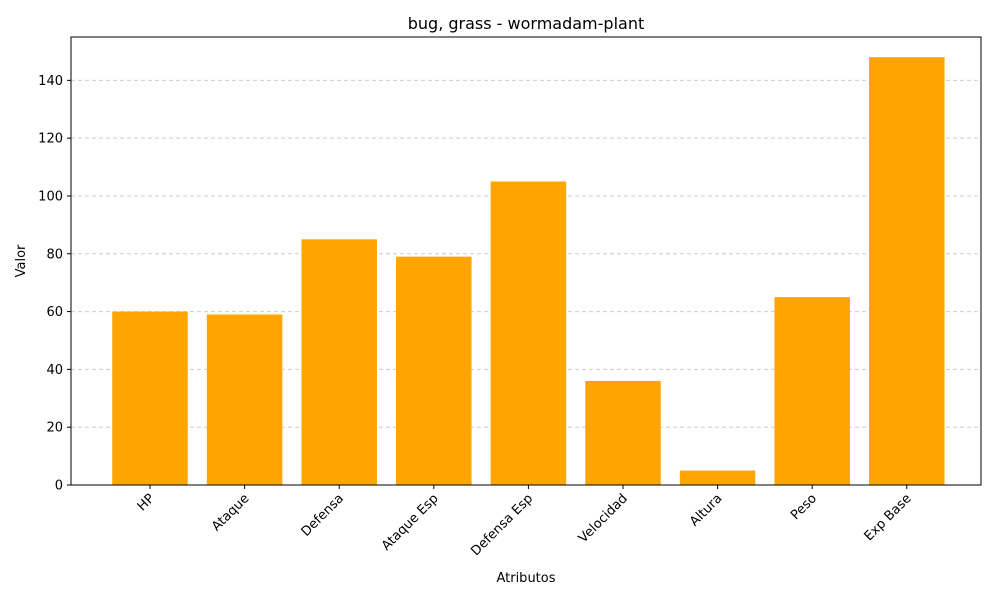  Describe the element at coordinates (54, 312) in the screenshot. I see `y-tick-label: 60` at that location.